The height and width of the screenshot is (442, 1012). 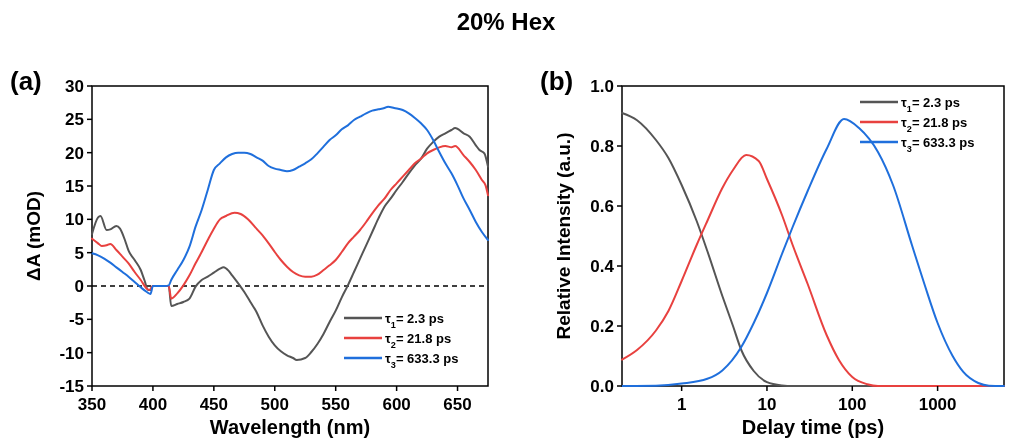 I want to click on y-tick-label: 0.8, so click(x=602, y=146).